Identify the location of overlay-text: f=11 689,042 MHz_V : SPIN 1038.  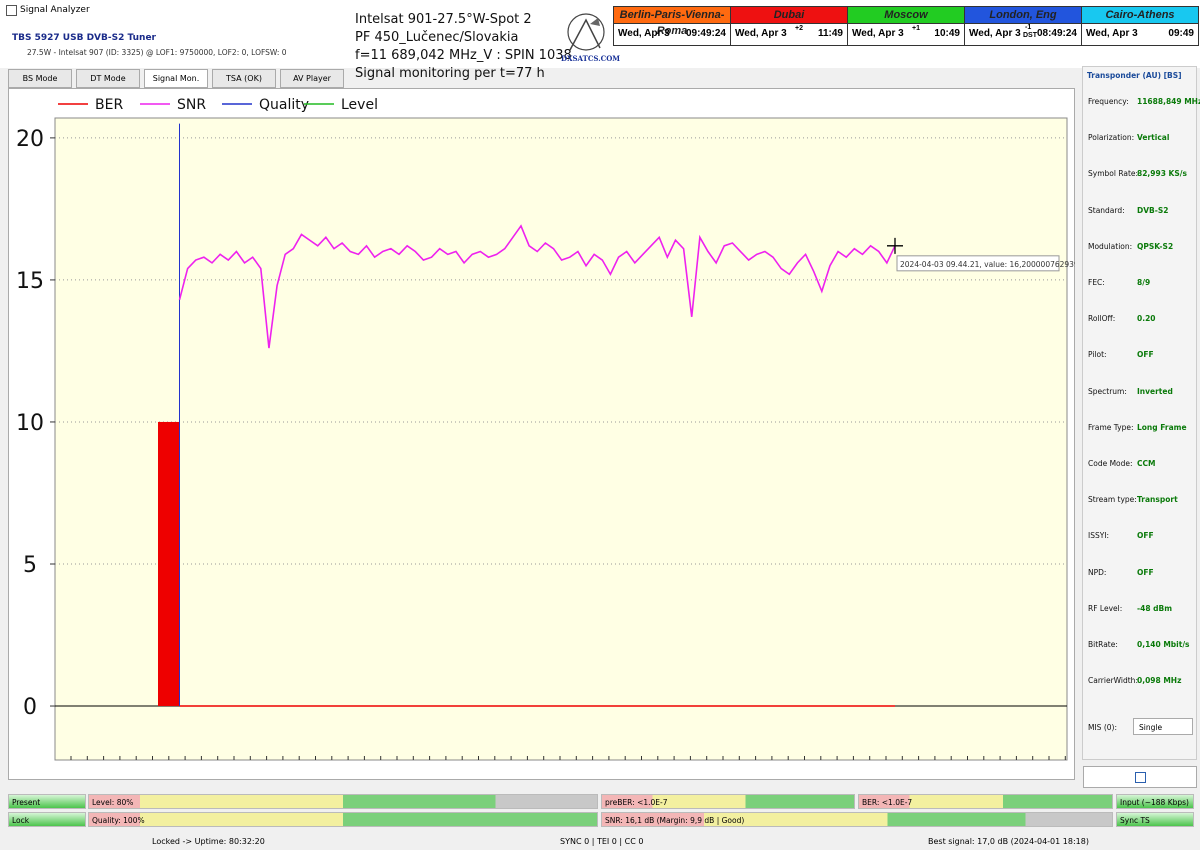
(463, 55).